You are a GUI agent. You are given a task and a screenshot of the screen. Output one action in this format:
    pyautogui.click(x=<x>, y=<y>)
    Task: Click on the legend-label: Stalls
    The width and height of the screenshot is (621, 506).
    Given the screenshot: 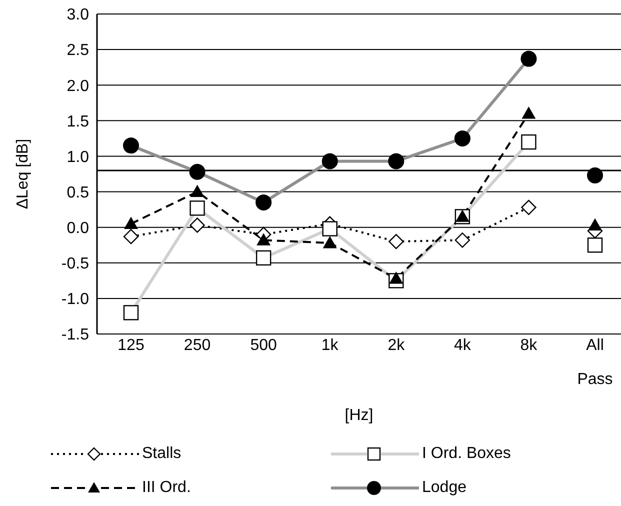 What is the action you would take?
    pyautogui.click(x=162, y=454)
    